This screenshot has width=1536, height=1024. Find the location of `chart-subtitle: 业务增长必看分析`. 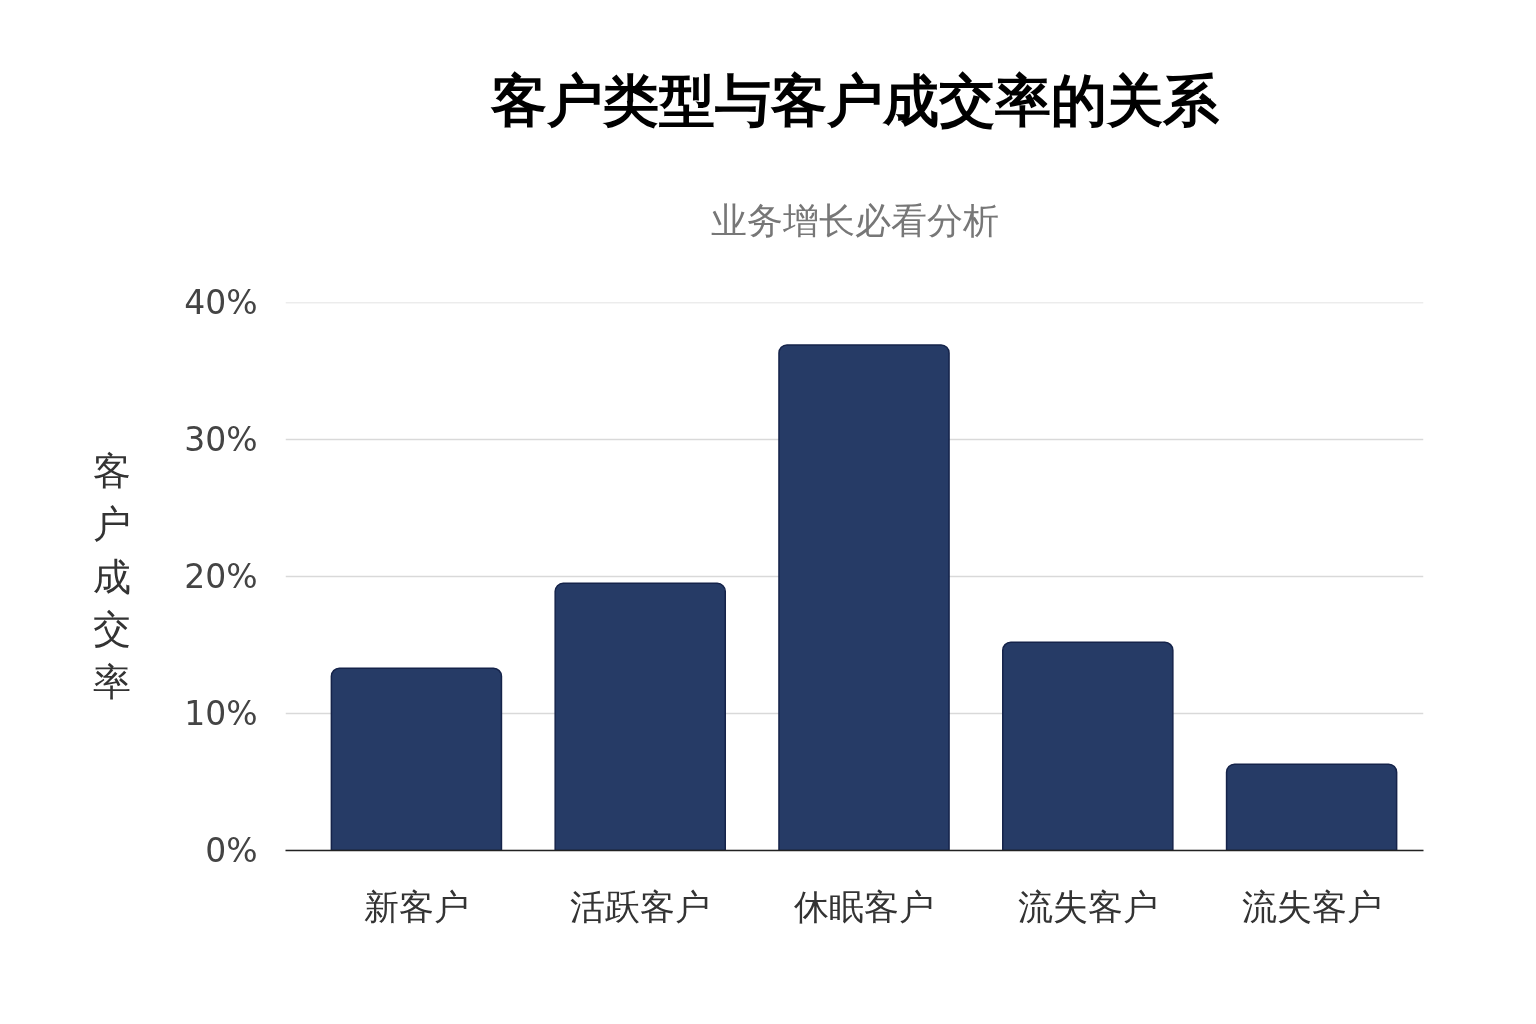

chart-subtitle: 业务增长必看分析 is located at coordinates (854, 220).